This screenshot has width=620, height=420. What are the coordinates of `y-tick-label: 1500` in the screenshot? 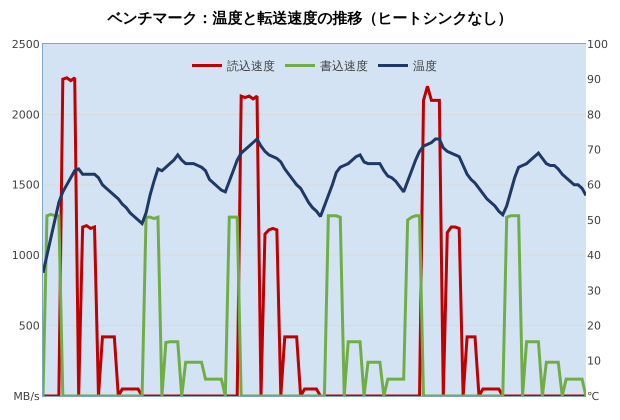 It's located at (26, 185).